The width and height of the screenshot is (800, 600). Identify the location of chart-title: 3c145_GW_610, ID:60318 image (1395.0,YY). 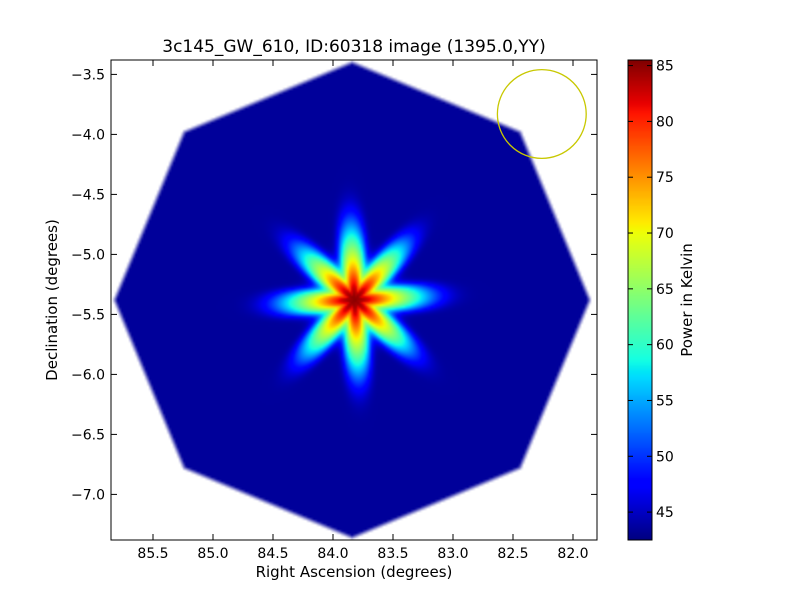
(353, 47).